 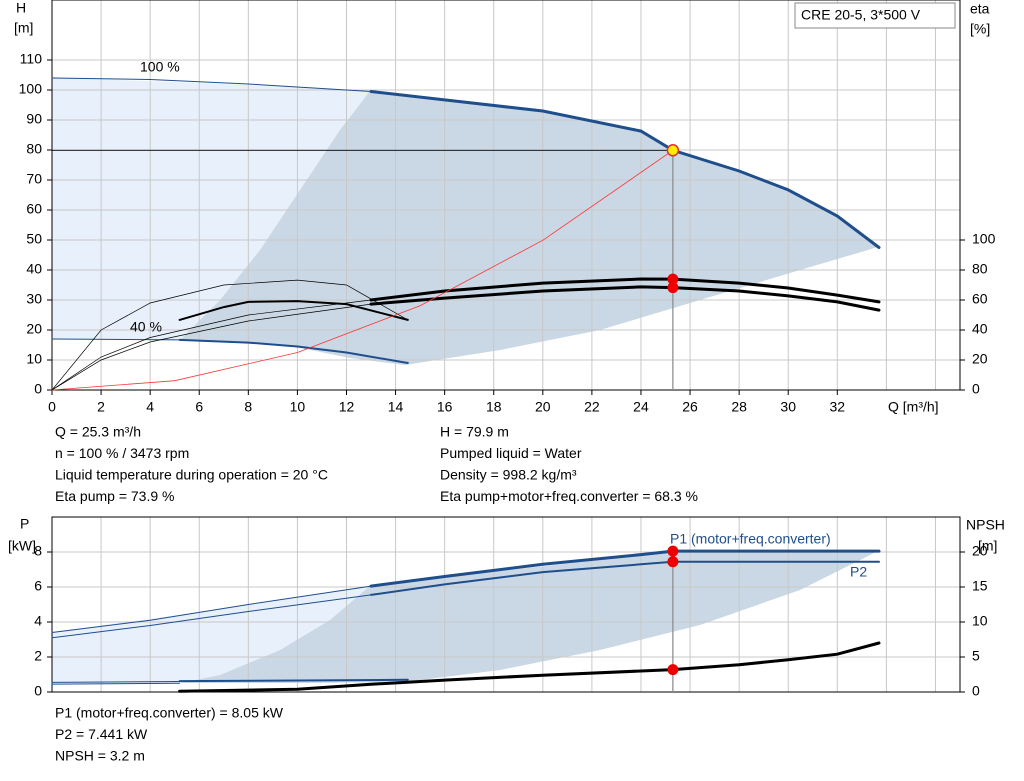 What do you see at coordinates (739, 407) in the screenshot?
I see `x-tick-label: 28` at bounding box center [739, 407].